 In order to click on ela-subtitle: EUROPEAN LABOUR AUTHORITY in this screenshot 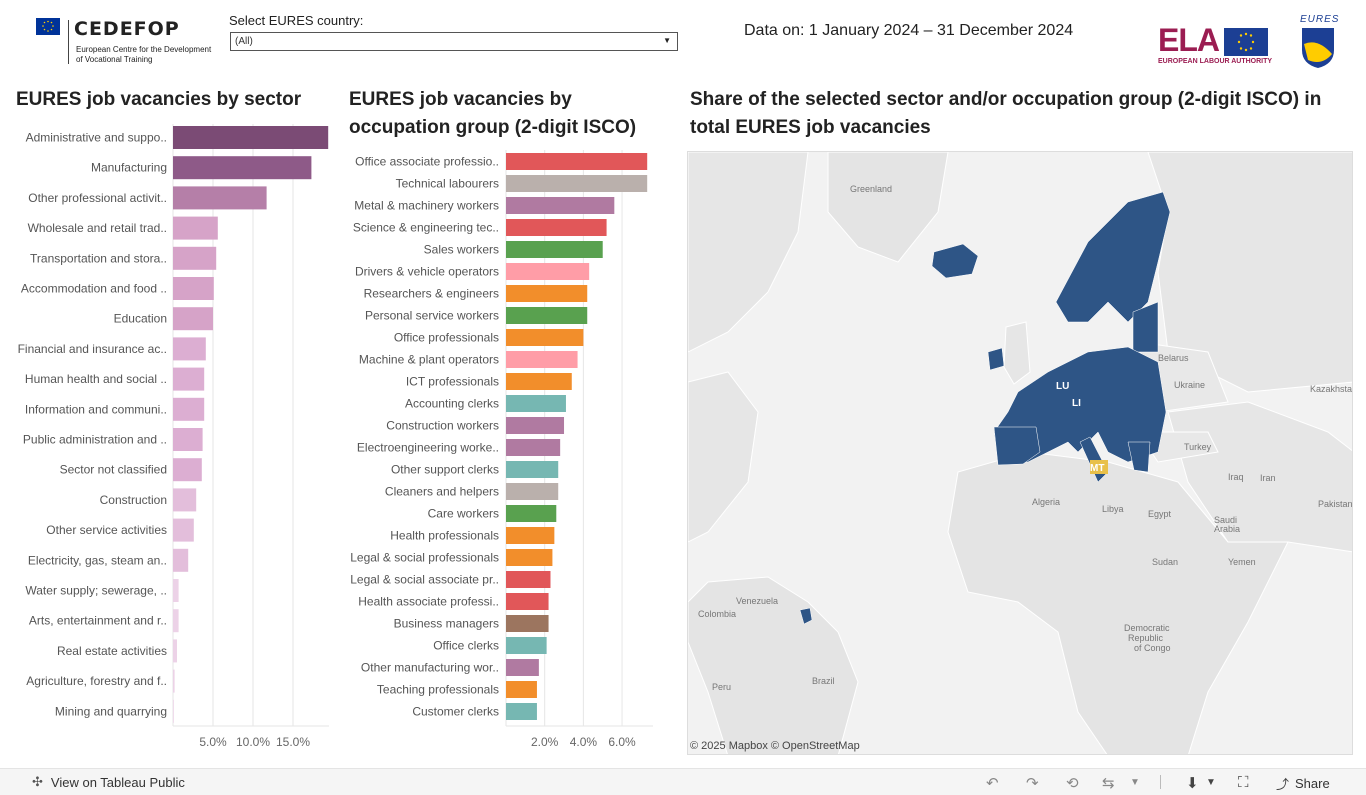, I will do `click(1215, 61)`.